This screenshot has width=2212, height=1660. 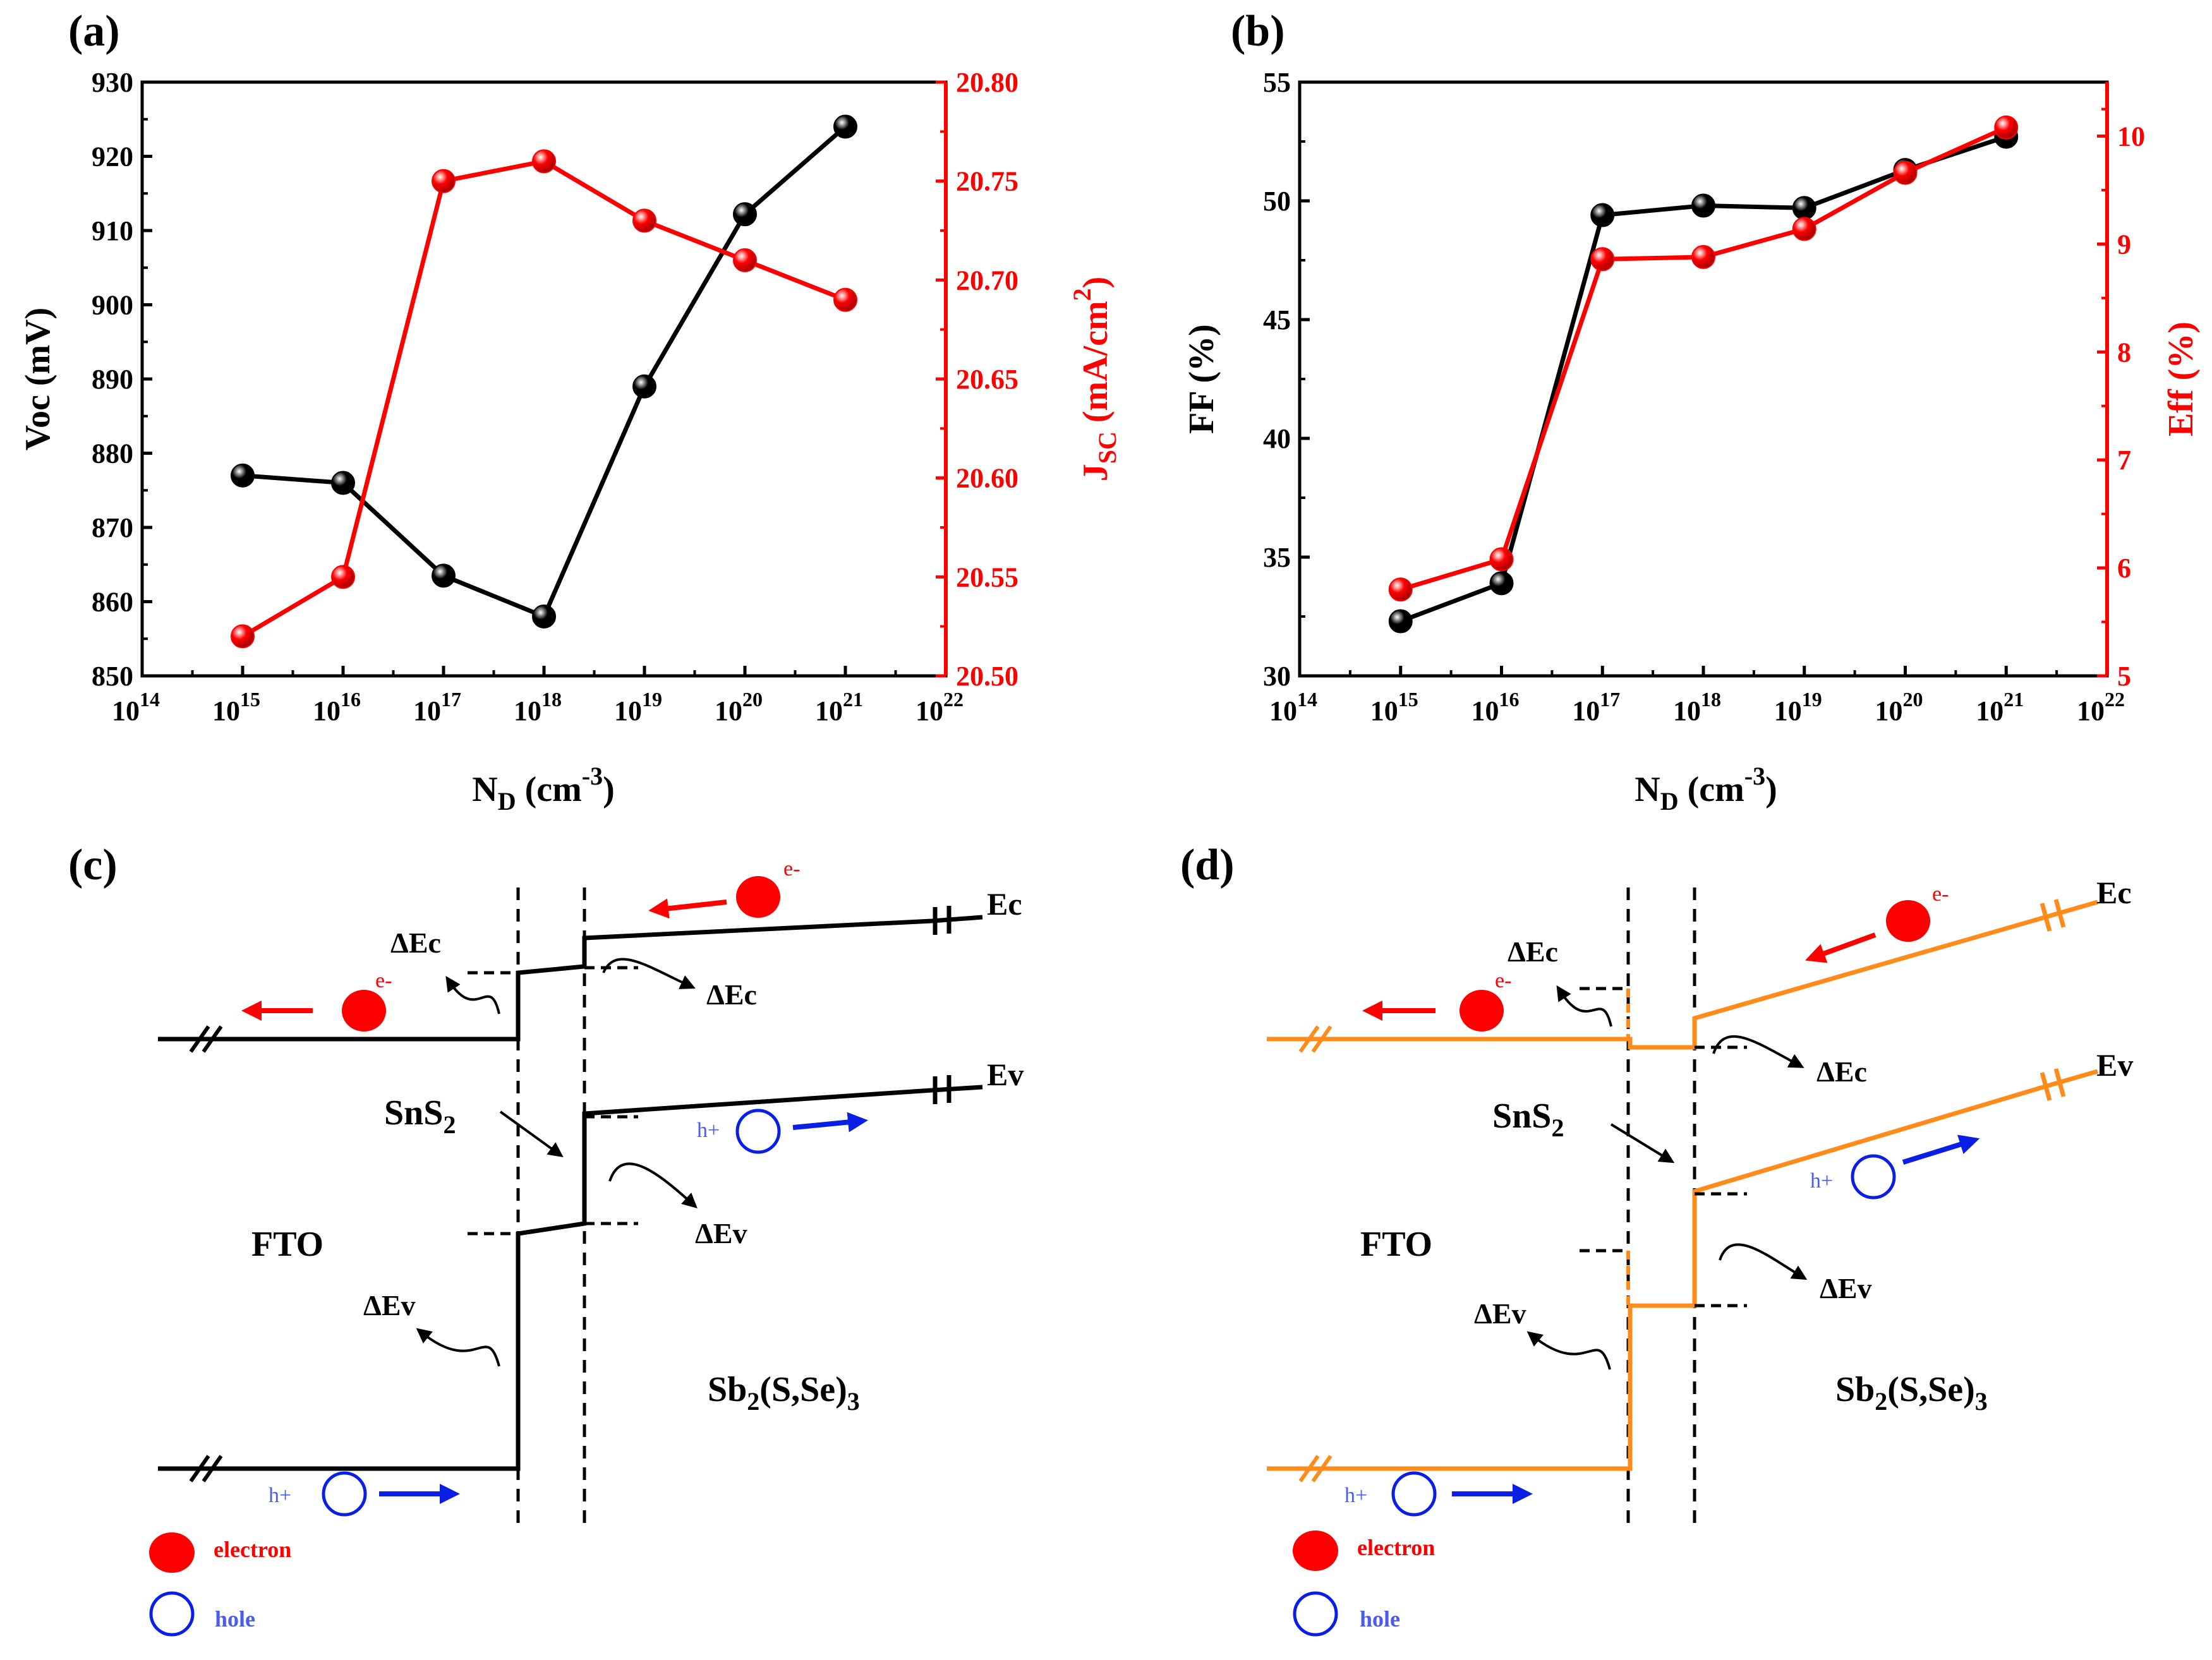 I want to click on y-right-tick-label-b-2: 7, so click(x=2124, y=461).